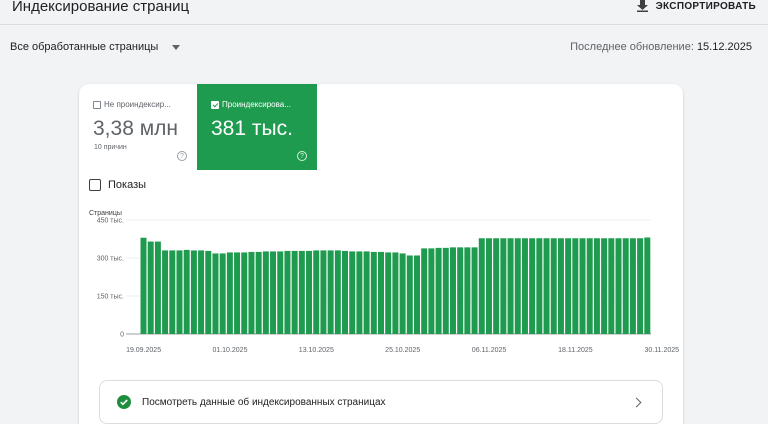  What do you see at coordinates (176, 47) in the screenshot?
I see `caret-down-icon` at bounding box center [176, 47].